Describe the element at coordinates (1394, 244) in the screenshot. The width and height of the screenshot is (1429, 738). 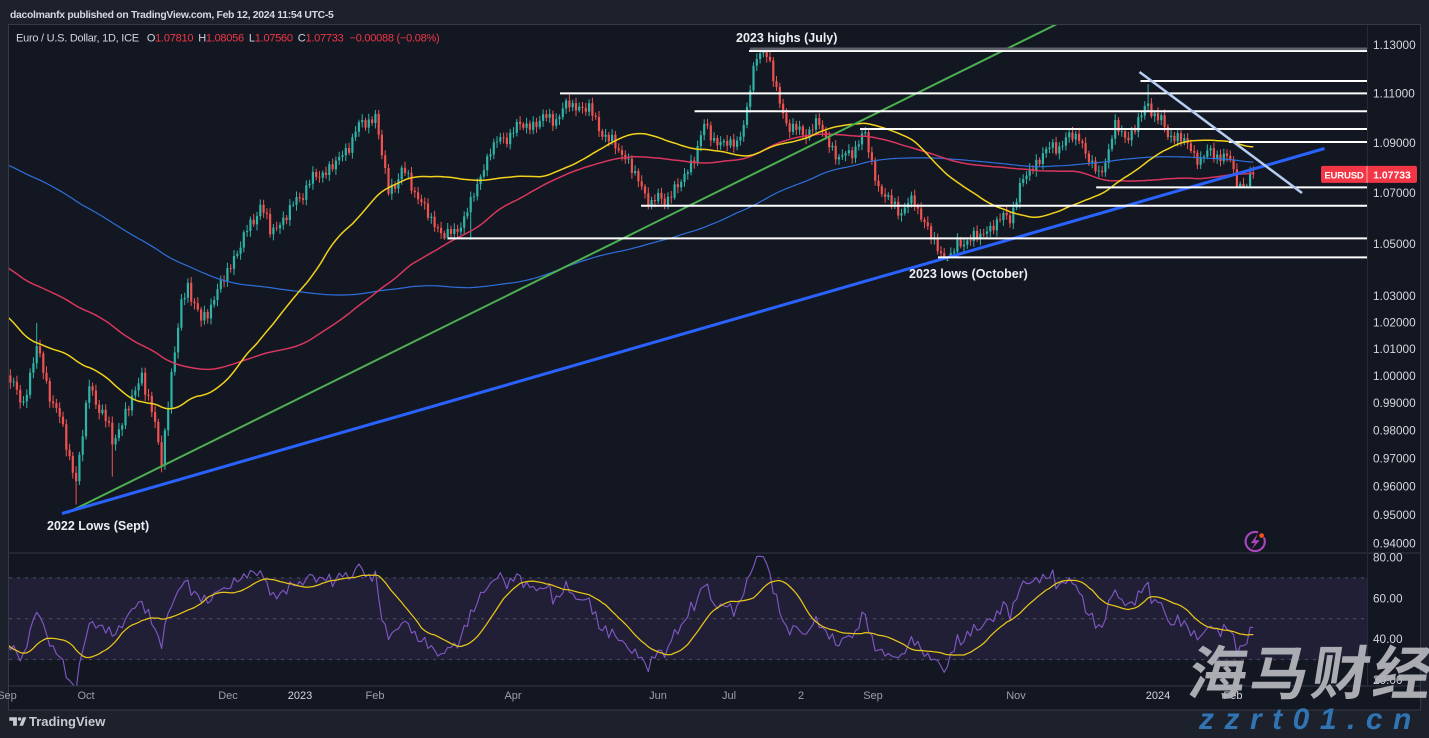
I see `svg-text: 1.05000` at that location.